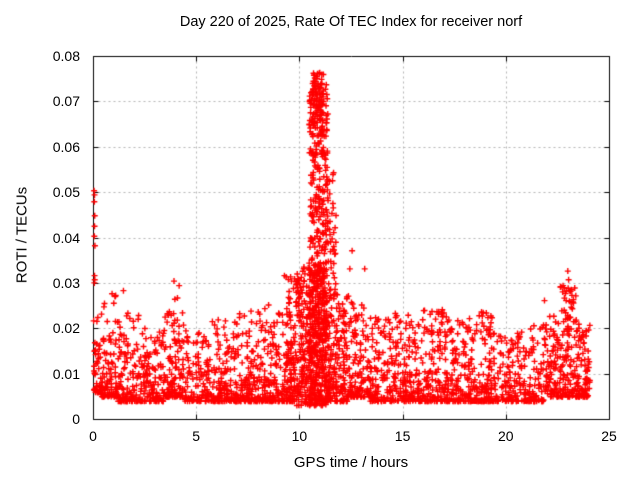 The image size is (640, 480). What do you see at coordinates (66, 237) in the screenshot?
I see `y-tick-label: 0.04` at bounding box center [66, 237].